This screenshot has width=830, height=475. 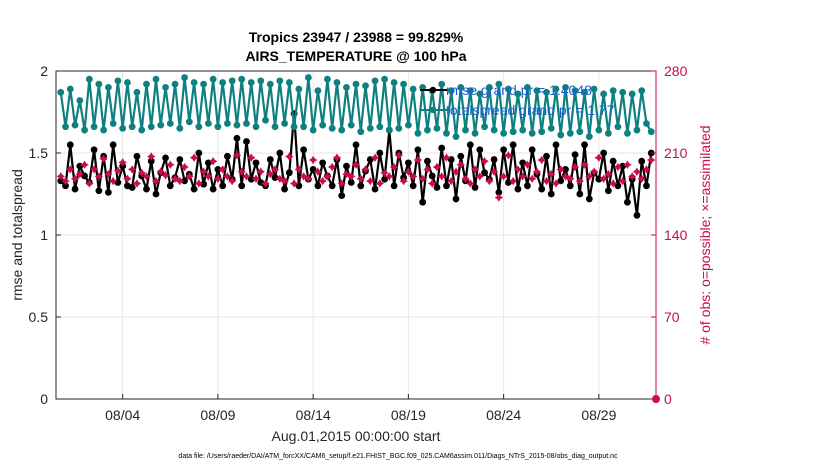 What do you see at coordinates (44, 71) in the screenshot?
I see `y-tick-label: 2` at bounding box center [44, 71].